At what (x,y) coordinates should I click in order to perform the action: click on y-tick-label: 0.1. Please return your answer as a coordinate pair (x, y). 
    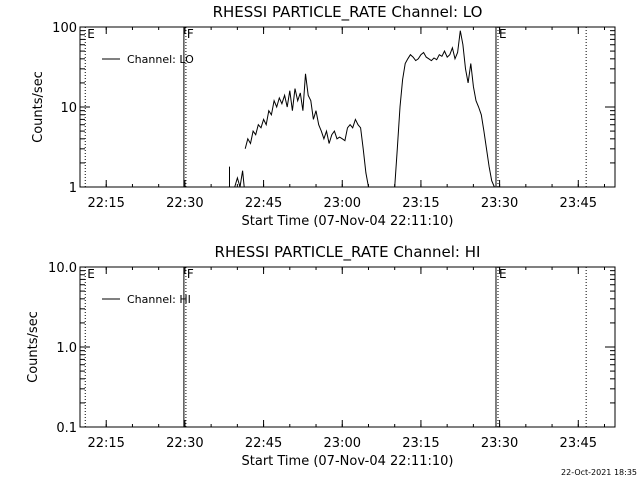
    Looking at the image, I should click on (66, 428).